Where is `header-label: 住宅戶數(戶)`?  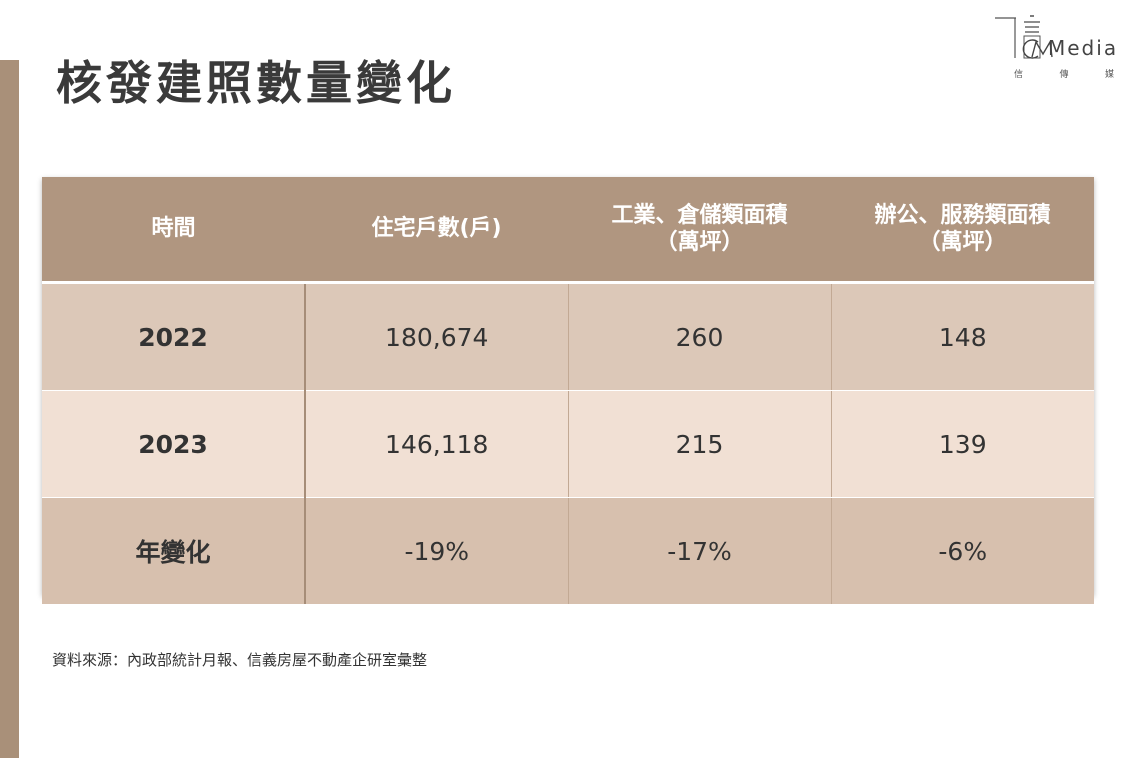
header-label: 住宅戶數(戶) is located at coordinates (436, 229).